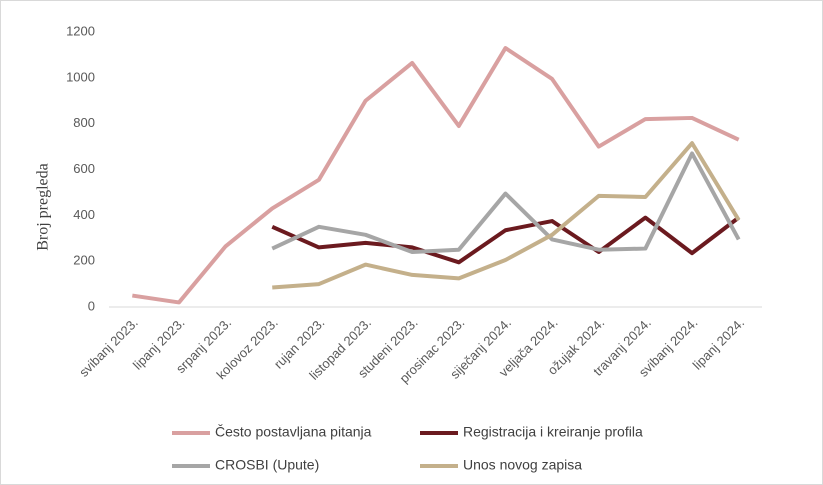 The image size is (823, 485). What do you see at coordinates (84, 168) in the screenshot?
I see `y-tick-label: 600` at bounding box center [84, 168].